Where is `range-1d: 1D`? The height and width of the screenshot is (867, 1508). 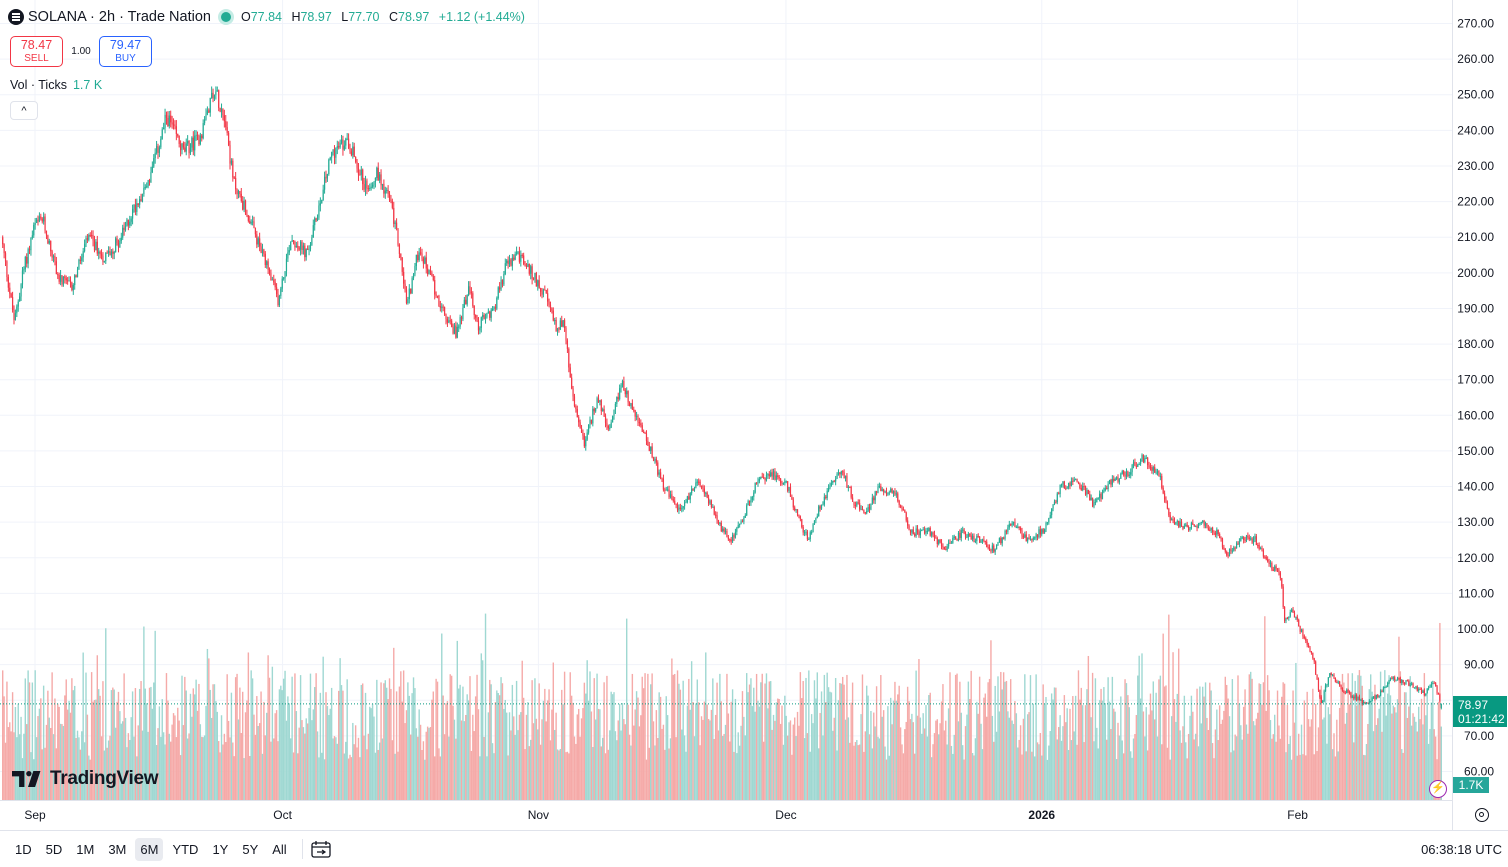 range-1d: 1D is located at coordinates (23, 849).